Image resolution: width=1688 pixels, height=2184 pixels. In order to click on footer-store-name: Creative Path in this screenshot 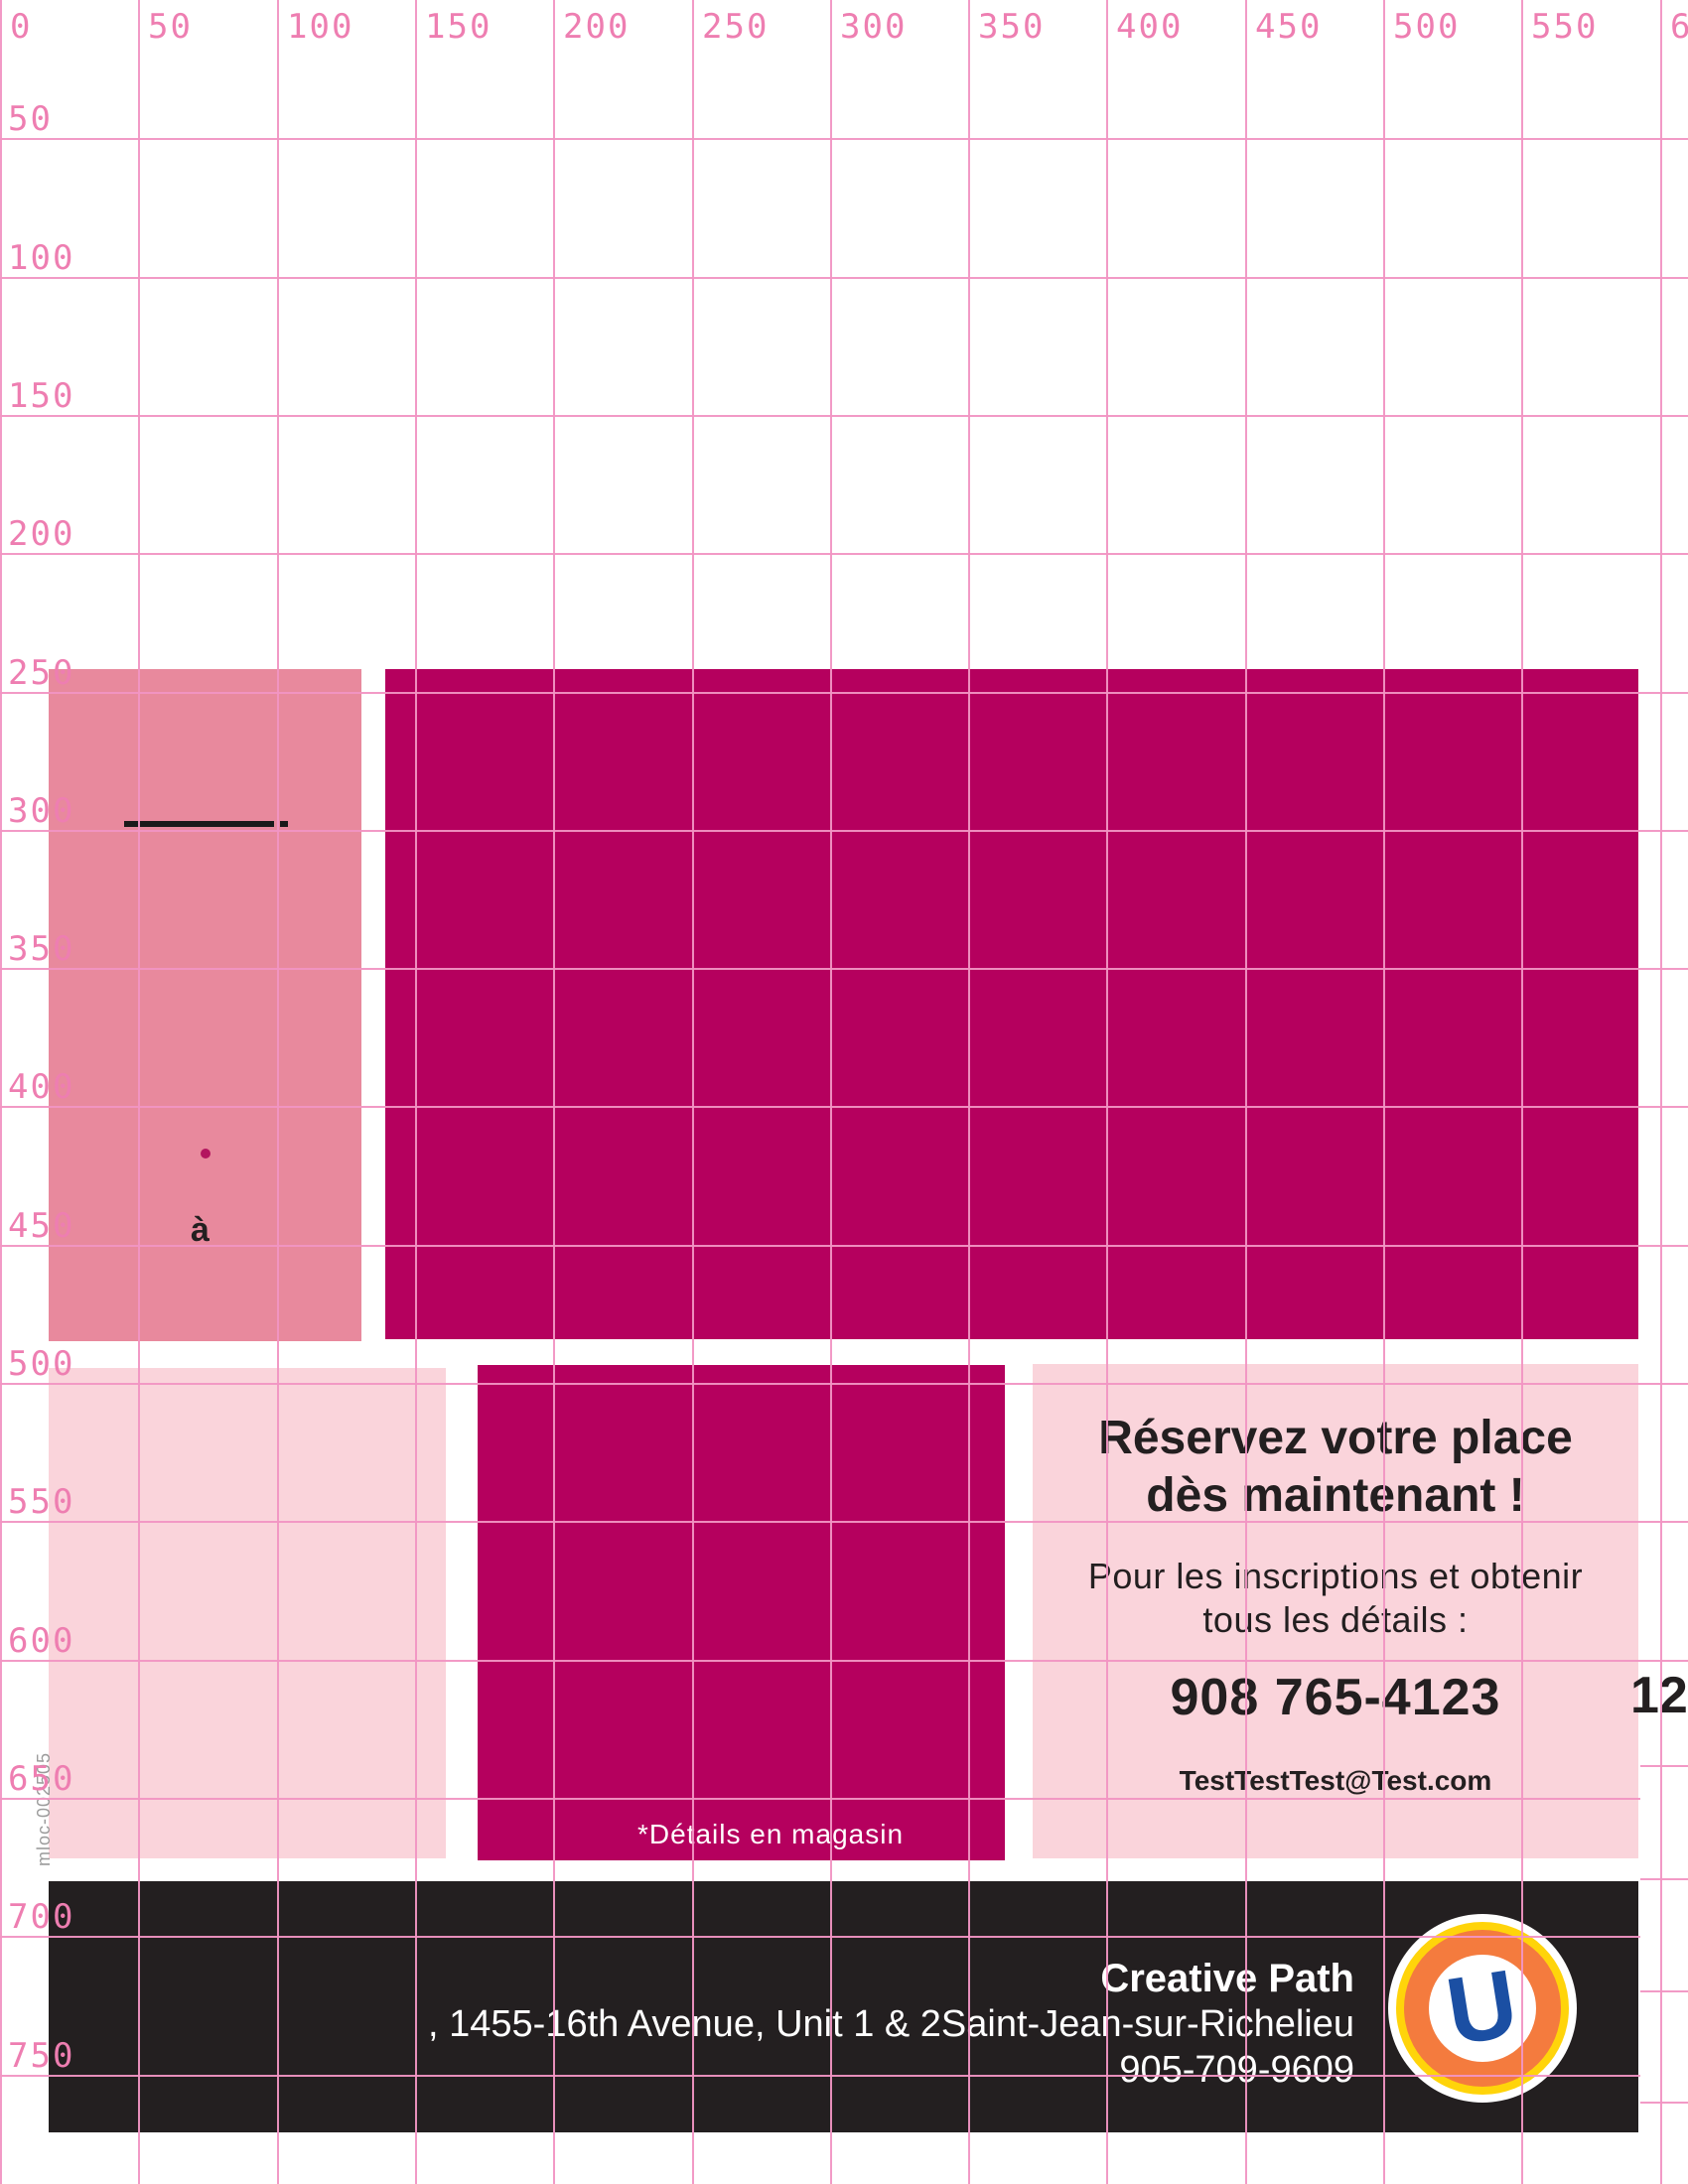, I will do `click(1227, 1978)`.